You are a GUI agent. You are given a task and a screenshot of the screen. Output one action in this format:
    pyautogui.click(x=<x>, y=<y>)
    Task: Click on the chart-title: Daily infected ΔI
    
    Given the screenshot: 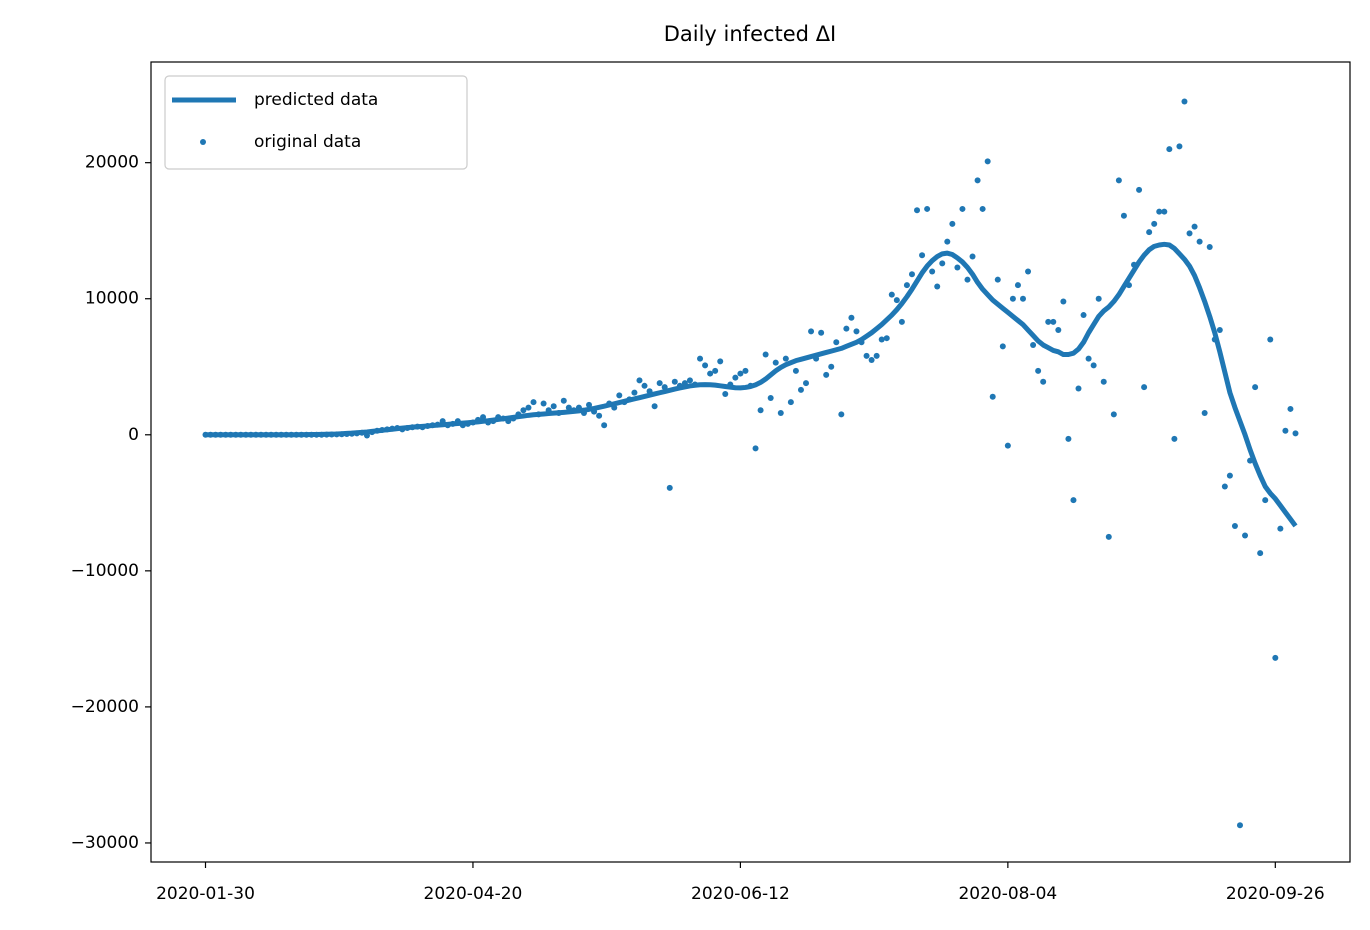 What is the action you would take?
    pyautogui.click(x=750, y=34)
    